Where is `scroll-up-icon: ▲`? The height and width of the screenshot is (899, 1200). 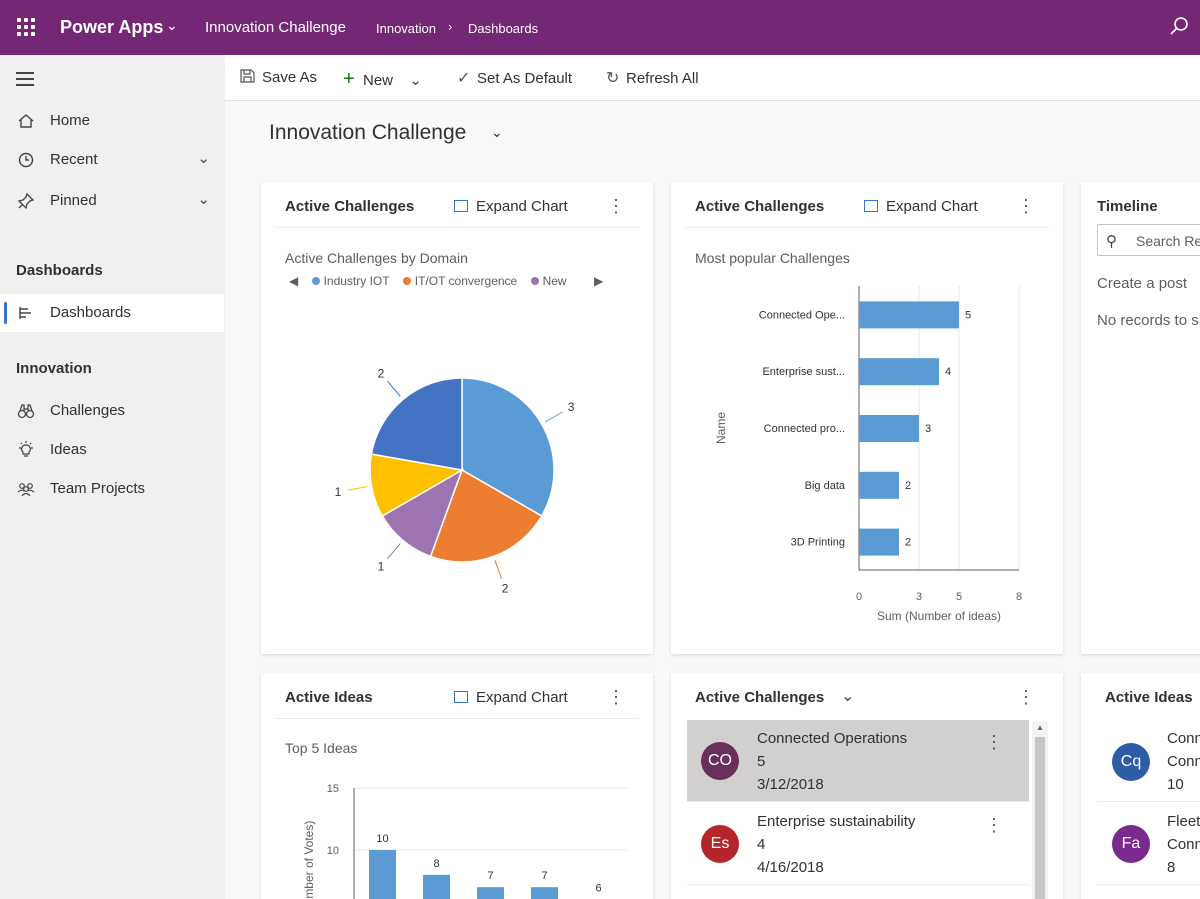 scroll-up-icon: ▲ is located at coordinates (1040, 727).